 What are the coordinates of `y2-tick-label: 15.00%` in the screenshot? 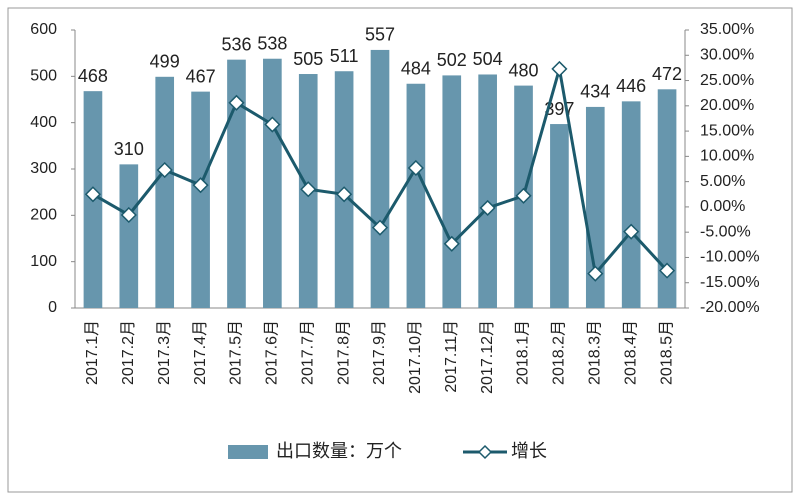 It's located at (727, 130).